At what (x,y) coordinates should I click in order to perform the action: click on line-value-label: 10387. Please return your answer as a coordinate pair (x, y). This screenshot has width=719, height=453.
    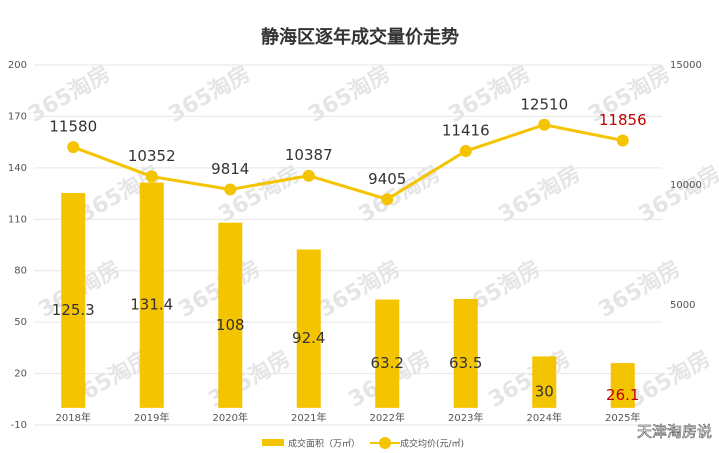
    Looking at the image, I should click on (309, 155).